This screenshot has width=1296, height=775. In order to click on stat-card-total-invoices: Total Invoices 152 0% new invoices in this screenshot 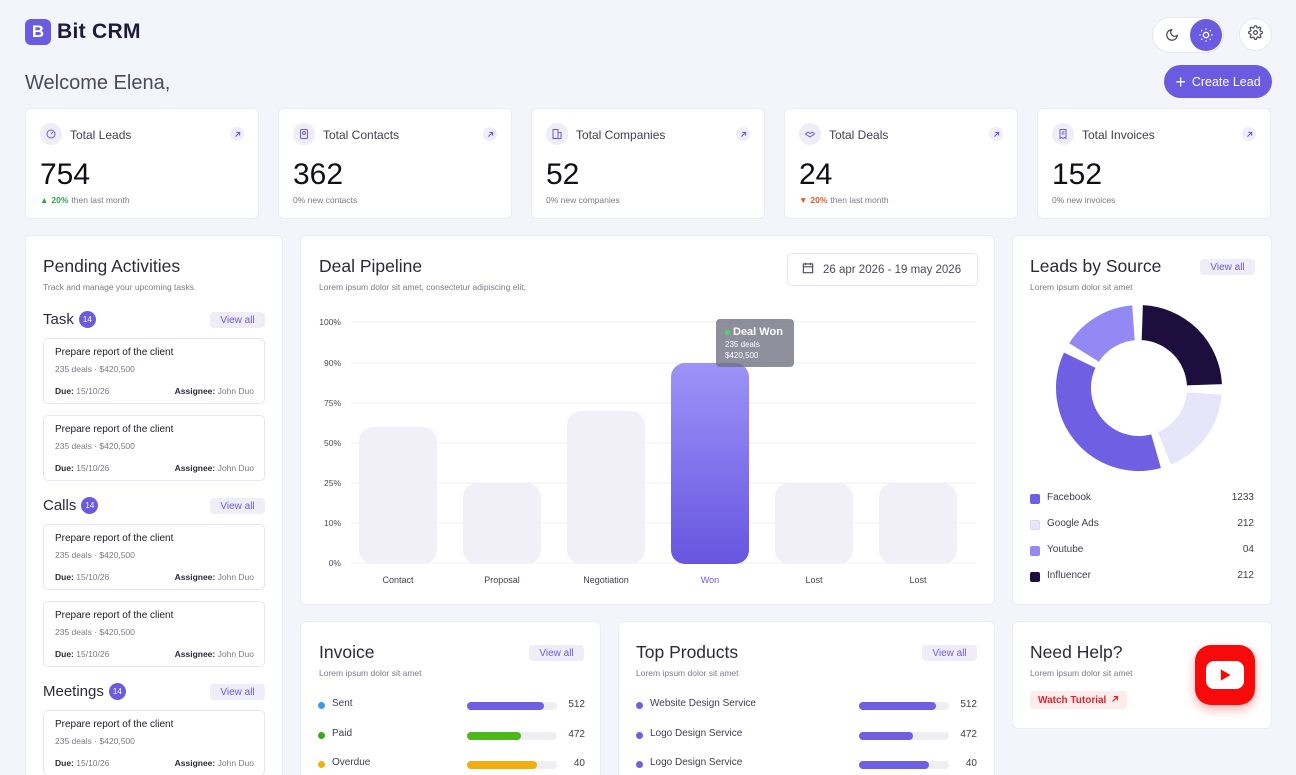, I will do `click(1154, 163)`.